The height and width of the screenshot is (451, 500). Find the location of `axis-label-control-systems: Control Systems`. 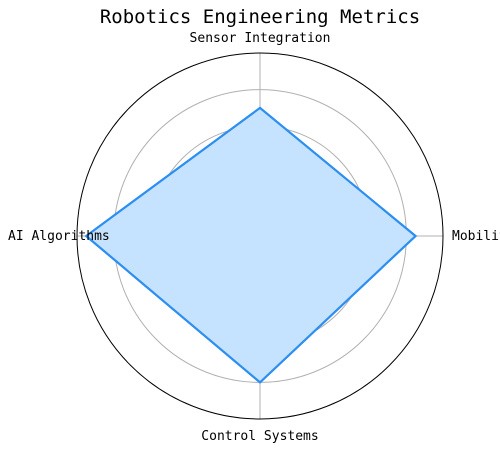

axis-label-control-systems: Control Systems is located at coordinates (259, 436).